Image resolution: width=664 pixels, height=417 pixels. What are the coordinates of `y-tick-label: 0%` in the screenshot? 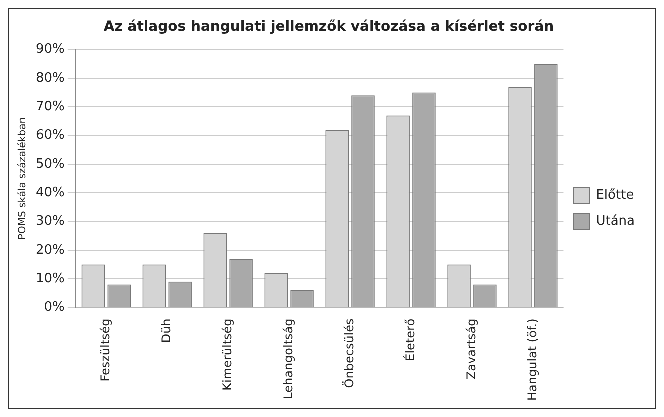 It's located at (54, 308).